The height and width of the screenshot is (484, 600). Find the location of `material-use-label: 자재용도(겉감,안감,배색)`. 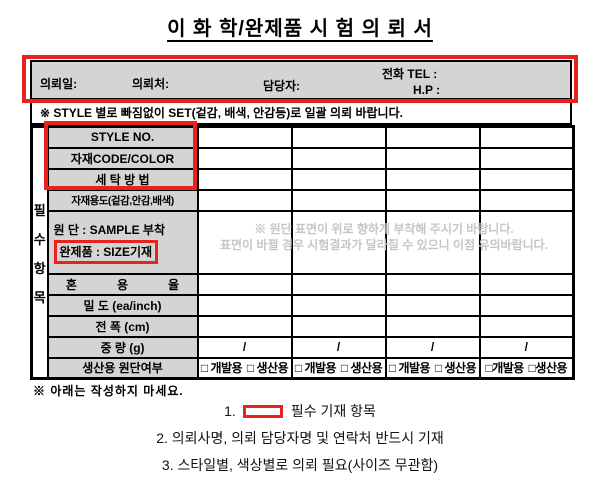

material-use-label: 자재용도(겉감,안감,배색) is located at coordinates (122, 200).